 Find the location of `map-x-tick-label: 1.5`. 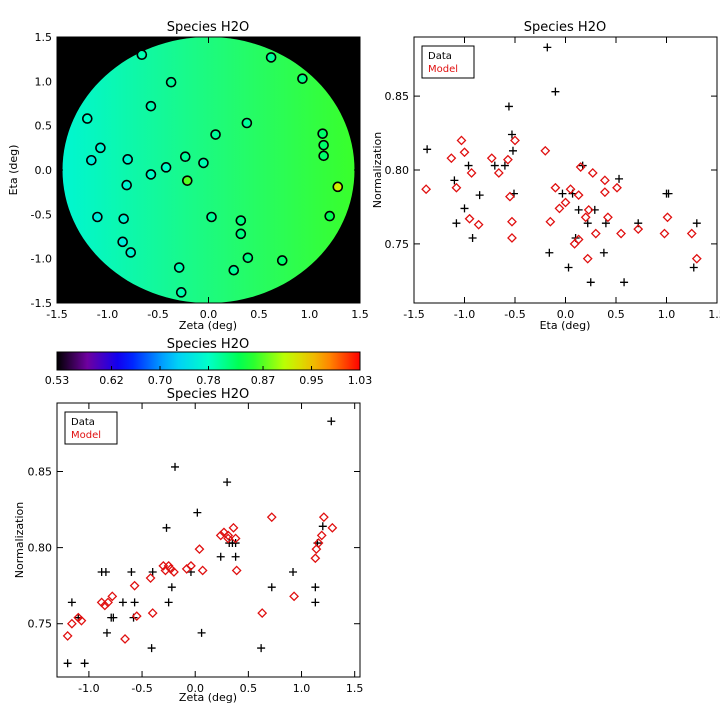

map-x-tick-label: 1.5 is located at coordinates (360, 314).